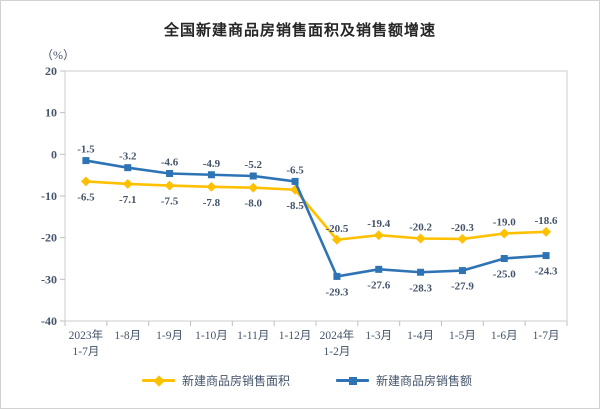 This screenshot has width=600, height=409. What do you see at coordinates (128, 157) in the screenshot?
I see `data-label: -3.2` at bounding box center [128, 157].